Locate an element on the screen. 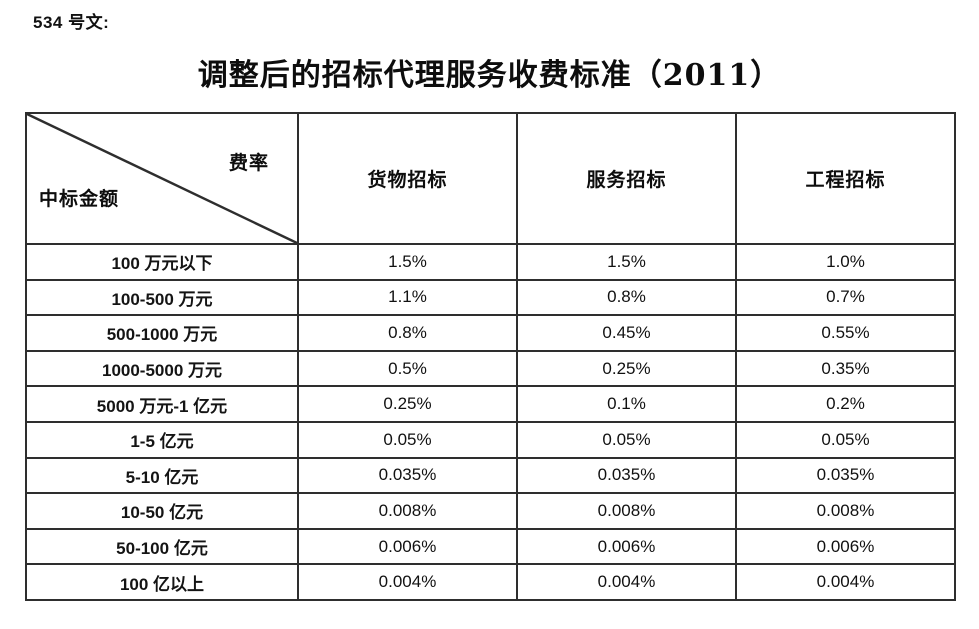 The height and width of the screenshot is (629, 979). rate-cell-services: 1.5% is located at coordinates (626, 262).